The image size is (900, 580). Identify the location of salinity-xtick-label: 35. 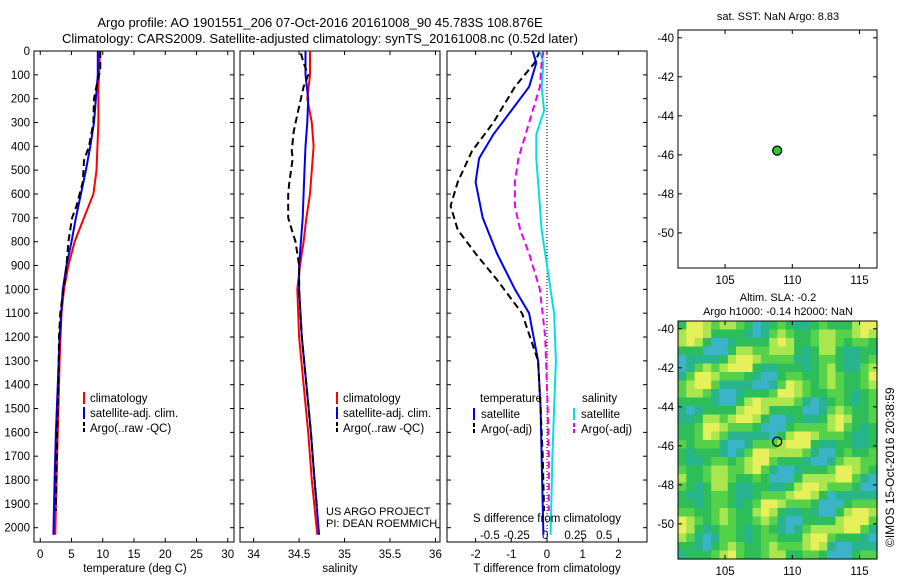
(344, 555).